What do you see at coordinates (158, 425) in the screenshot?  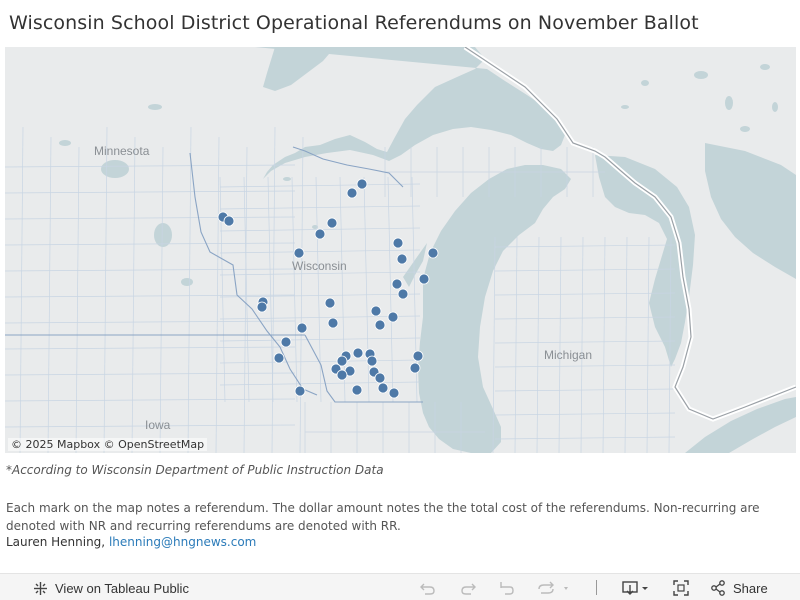 I see `state-label-iowa: Iowa` at bounding box center [158, 425].